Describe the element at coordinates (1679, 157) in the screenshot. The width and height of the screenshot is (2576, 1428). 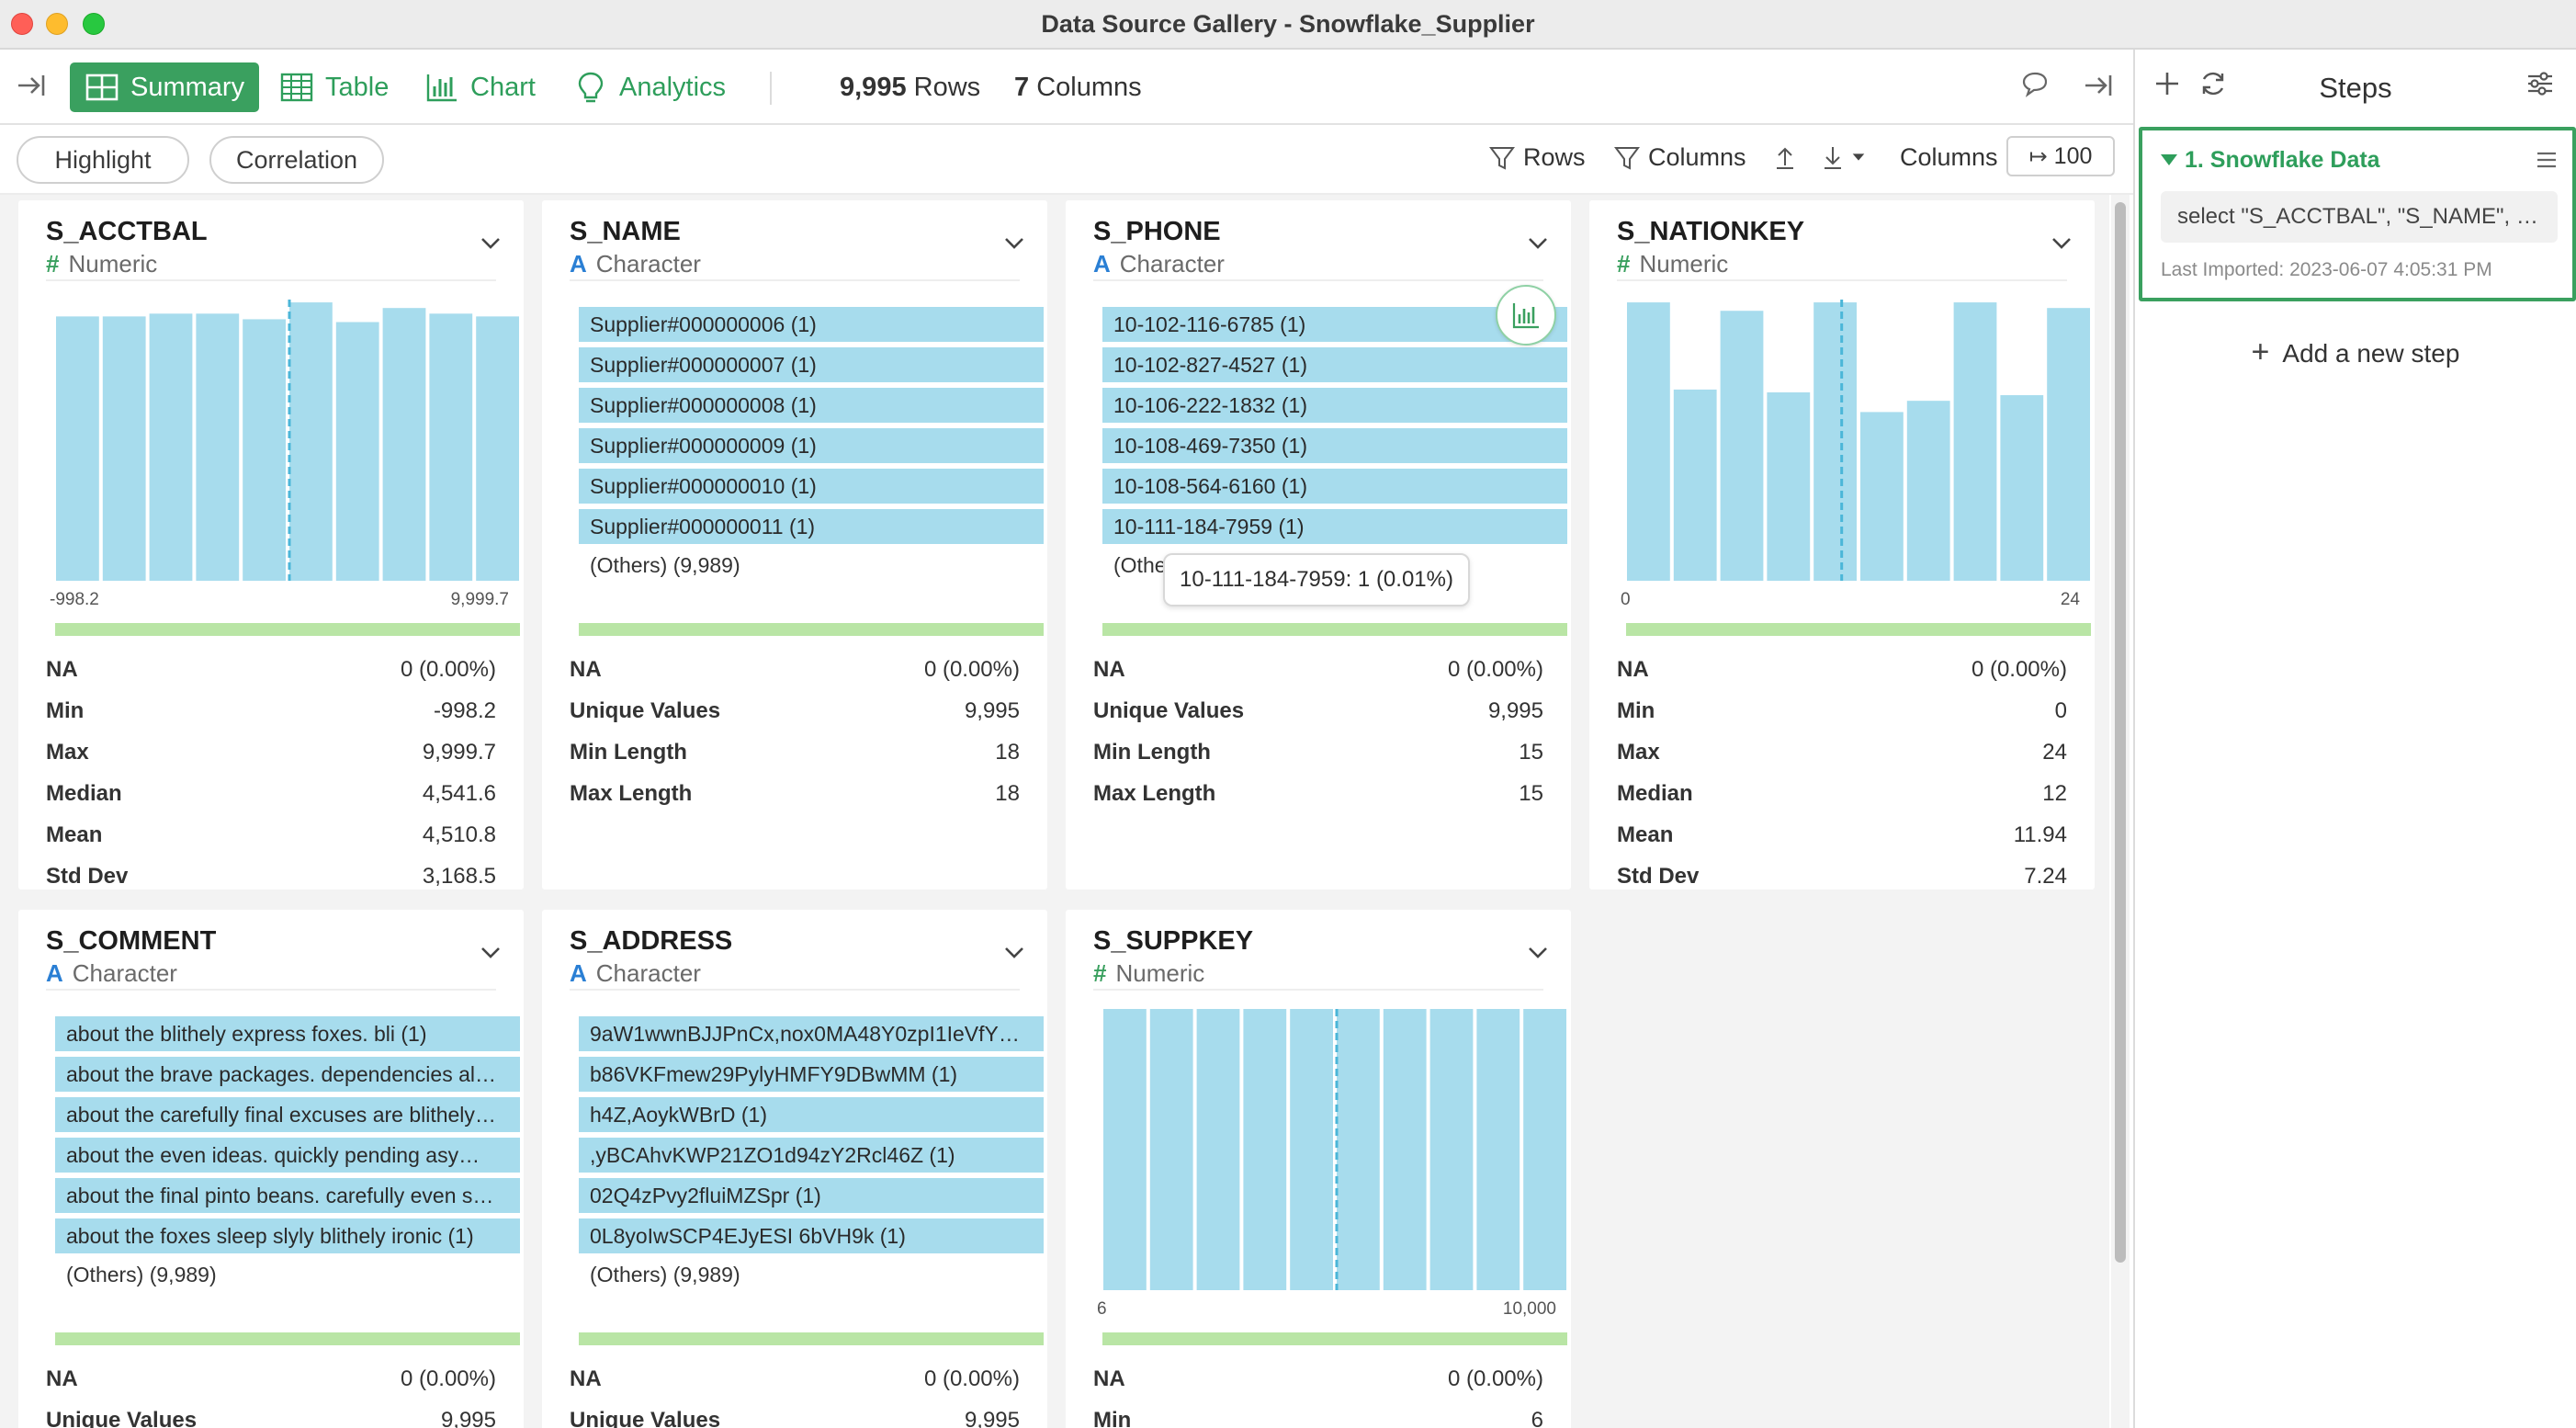
I see `columns-filter-button: Columns` at that location.